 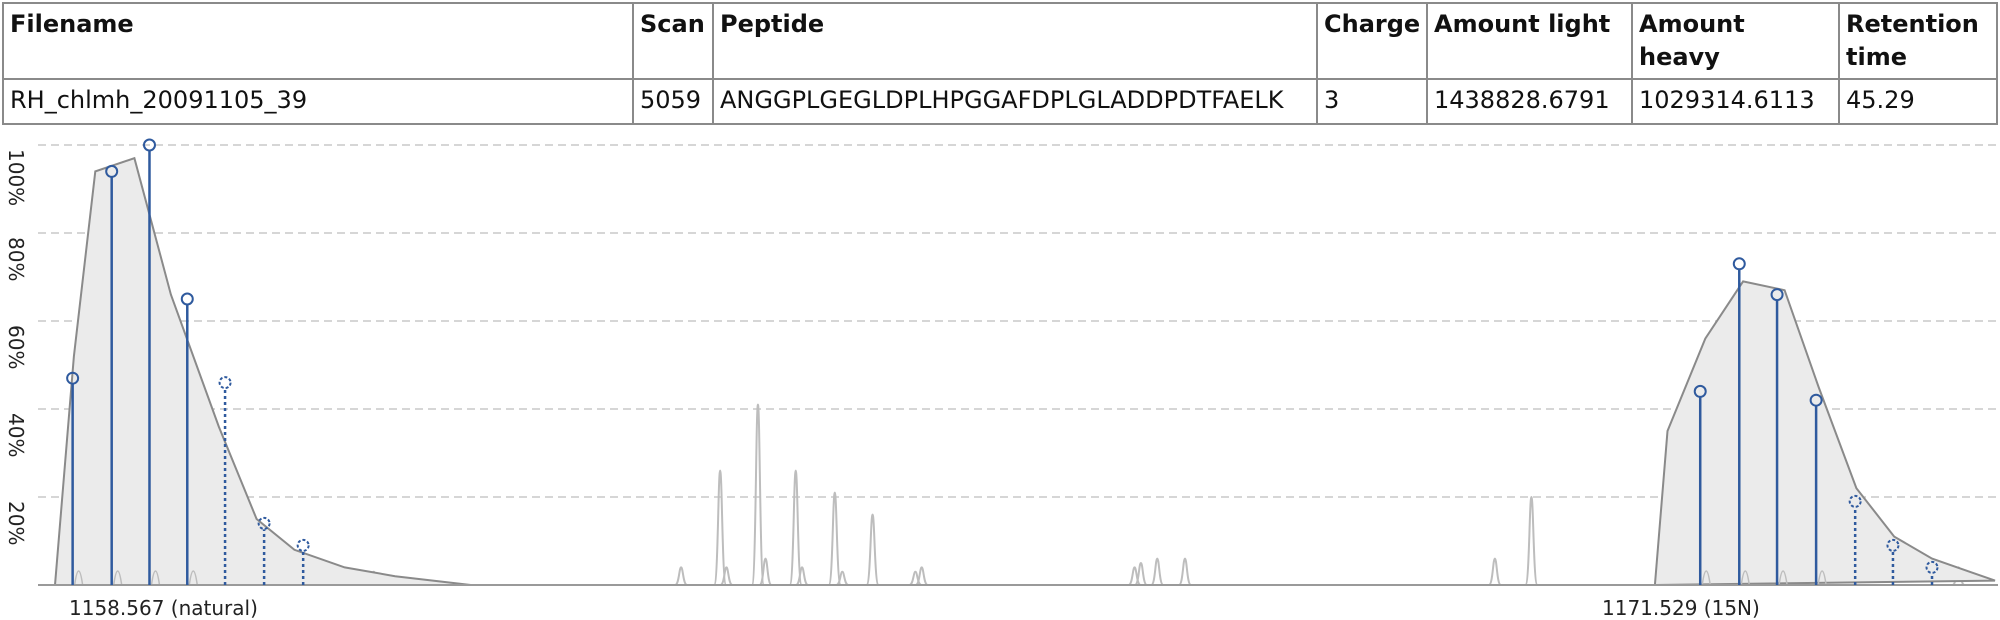 What do you see at coordinates (1918, 41) in the screenshot?
I see `header-retention-time: Retention time` at bounding box center [1918, 41].